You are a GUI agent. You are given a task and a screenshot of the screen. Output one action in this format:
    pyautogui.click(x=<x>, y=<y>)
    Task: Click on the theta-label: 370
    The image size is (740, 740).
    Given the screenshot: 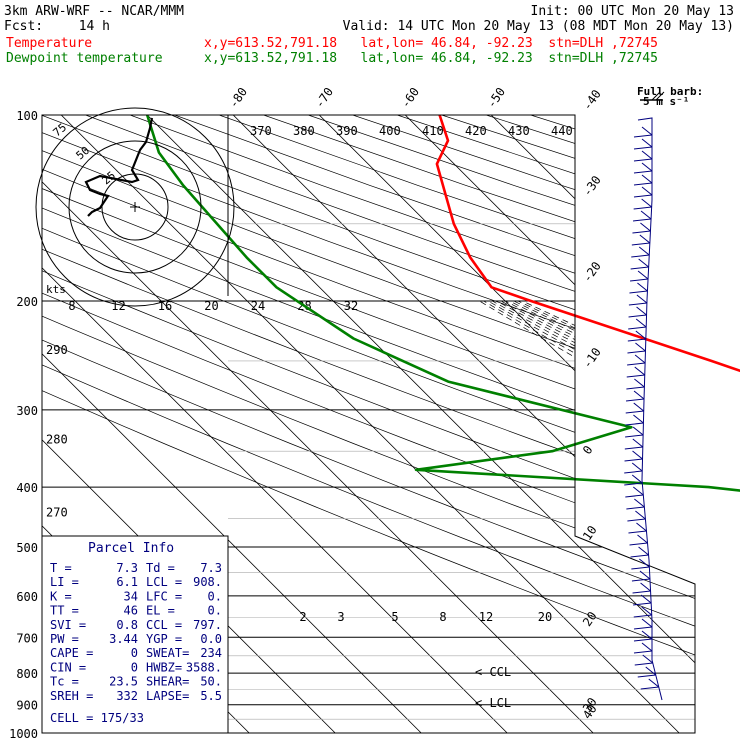 What is the action you would take?
    pyautogui.click(x=261, y=131)
    